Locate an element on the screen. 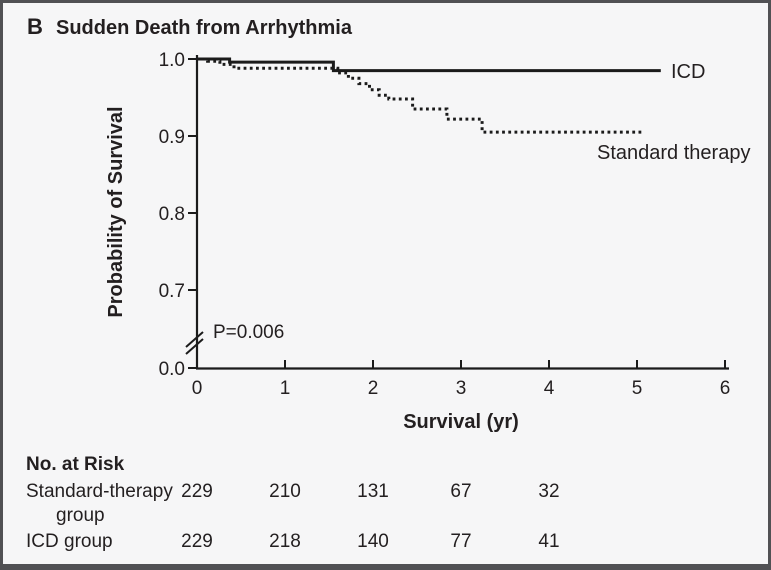 Image resolution: width=771 pixels, height=570 pixels. x-tick-label-4: 4 is located at coordinates (549, 388).